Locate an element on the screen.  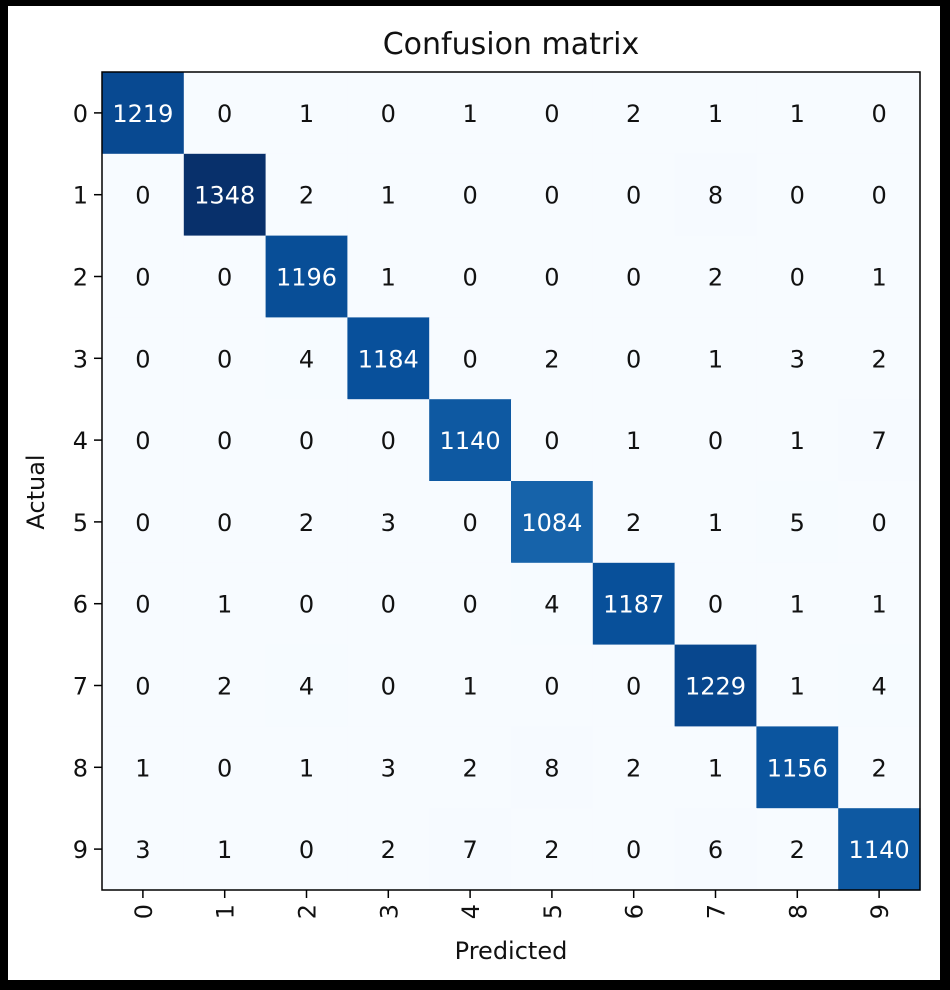
y-tick-label: 2 is located at coordinates (80, 278).